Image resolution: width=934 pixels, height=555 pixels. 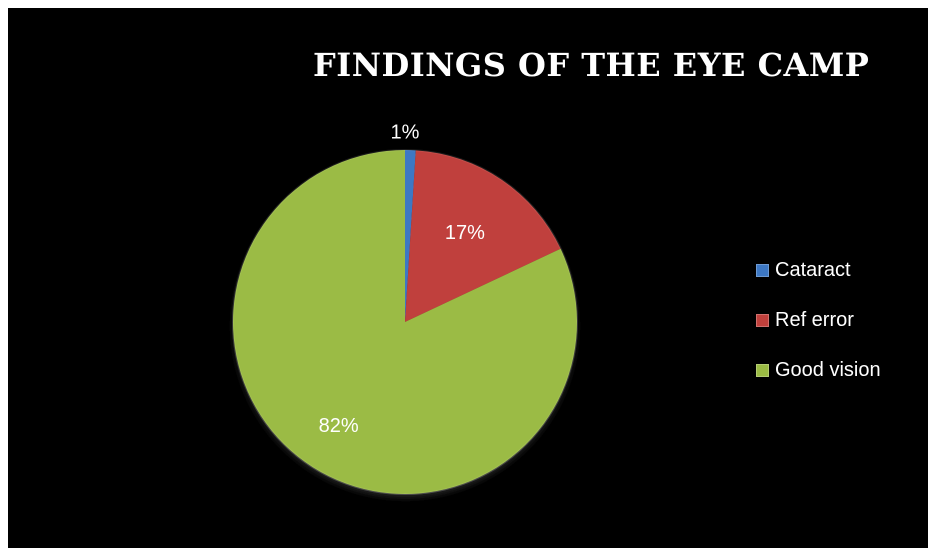 What do you see at coordinates (410, 236) in the screenshot?
I see `pie-slice-cataract` at bounding box center [410, 236].